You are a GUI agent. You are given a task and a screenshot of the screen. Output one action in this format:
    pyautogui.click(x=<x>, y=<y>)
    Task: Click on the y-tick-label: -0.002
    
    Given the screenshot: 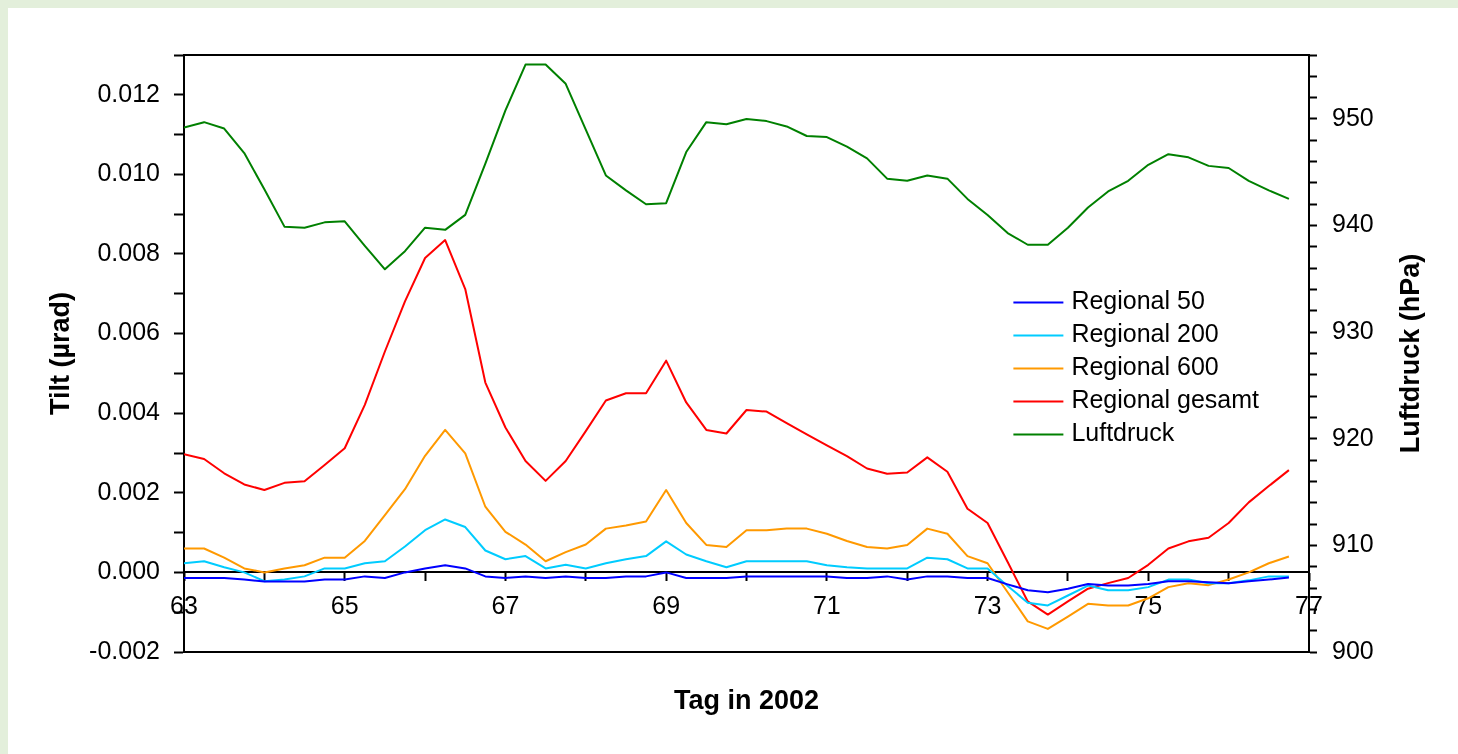 What is the action you would take?
    pyautogui.click(x=124, y=649)
    